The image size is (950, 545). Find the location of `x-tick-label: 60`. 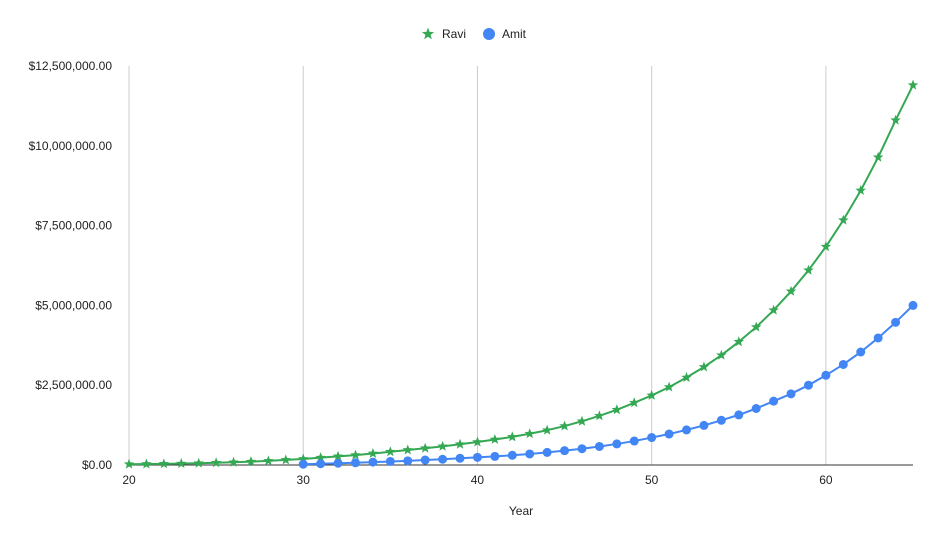

x-tick-label: 60 is located at coordinates (826, 480).